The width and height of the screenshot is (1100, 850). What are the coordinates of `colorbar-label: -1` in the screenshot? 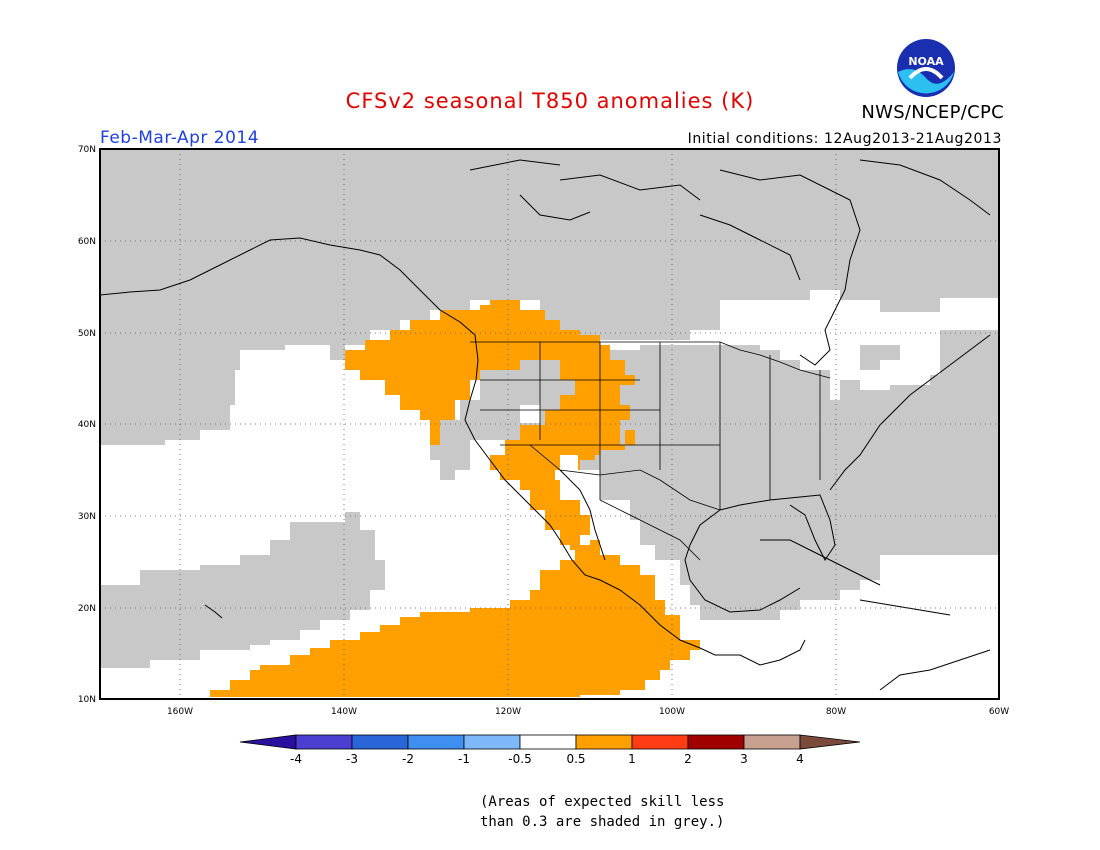 It's located at (464, 759).